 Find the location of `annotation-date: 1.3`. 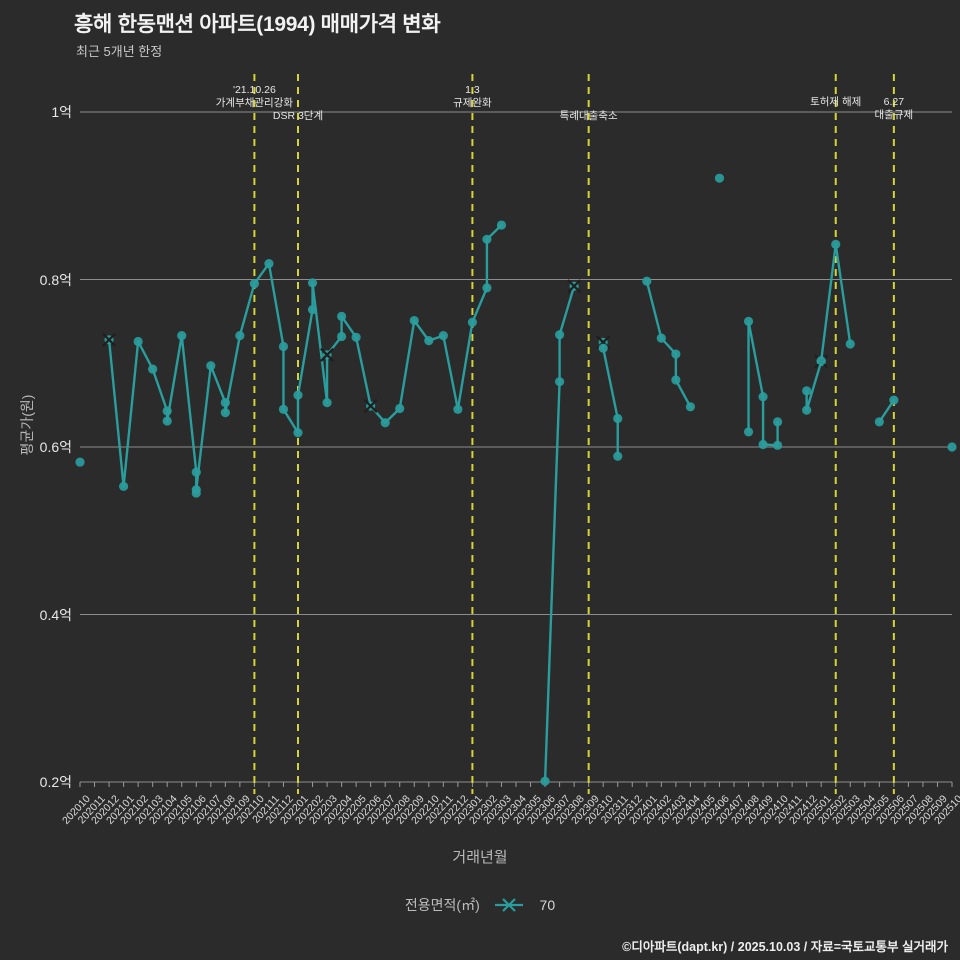

annotation-date: 1.3 is located at coordinates (472, 90).